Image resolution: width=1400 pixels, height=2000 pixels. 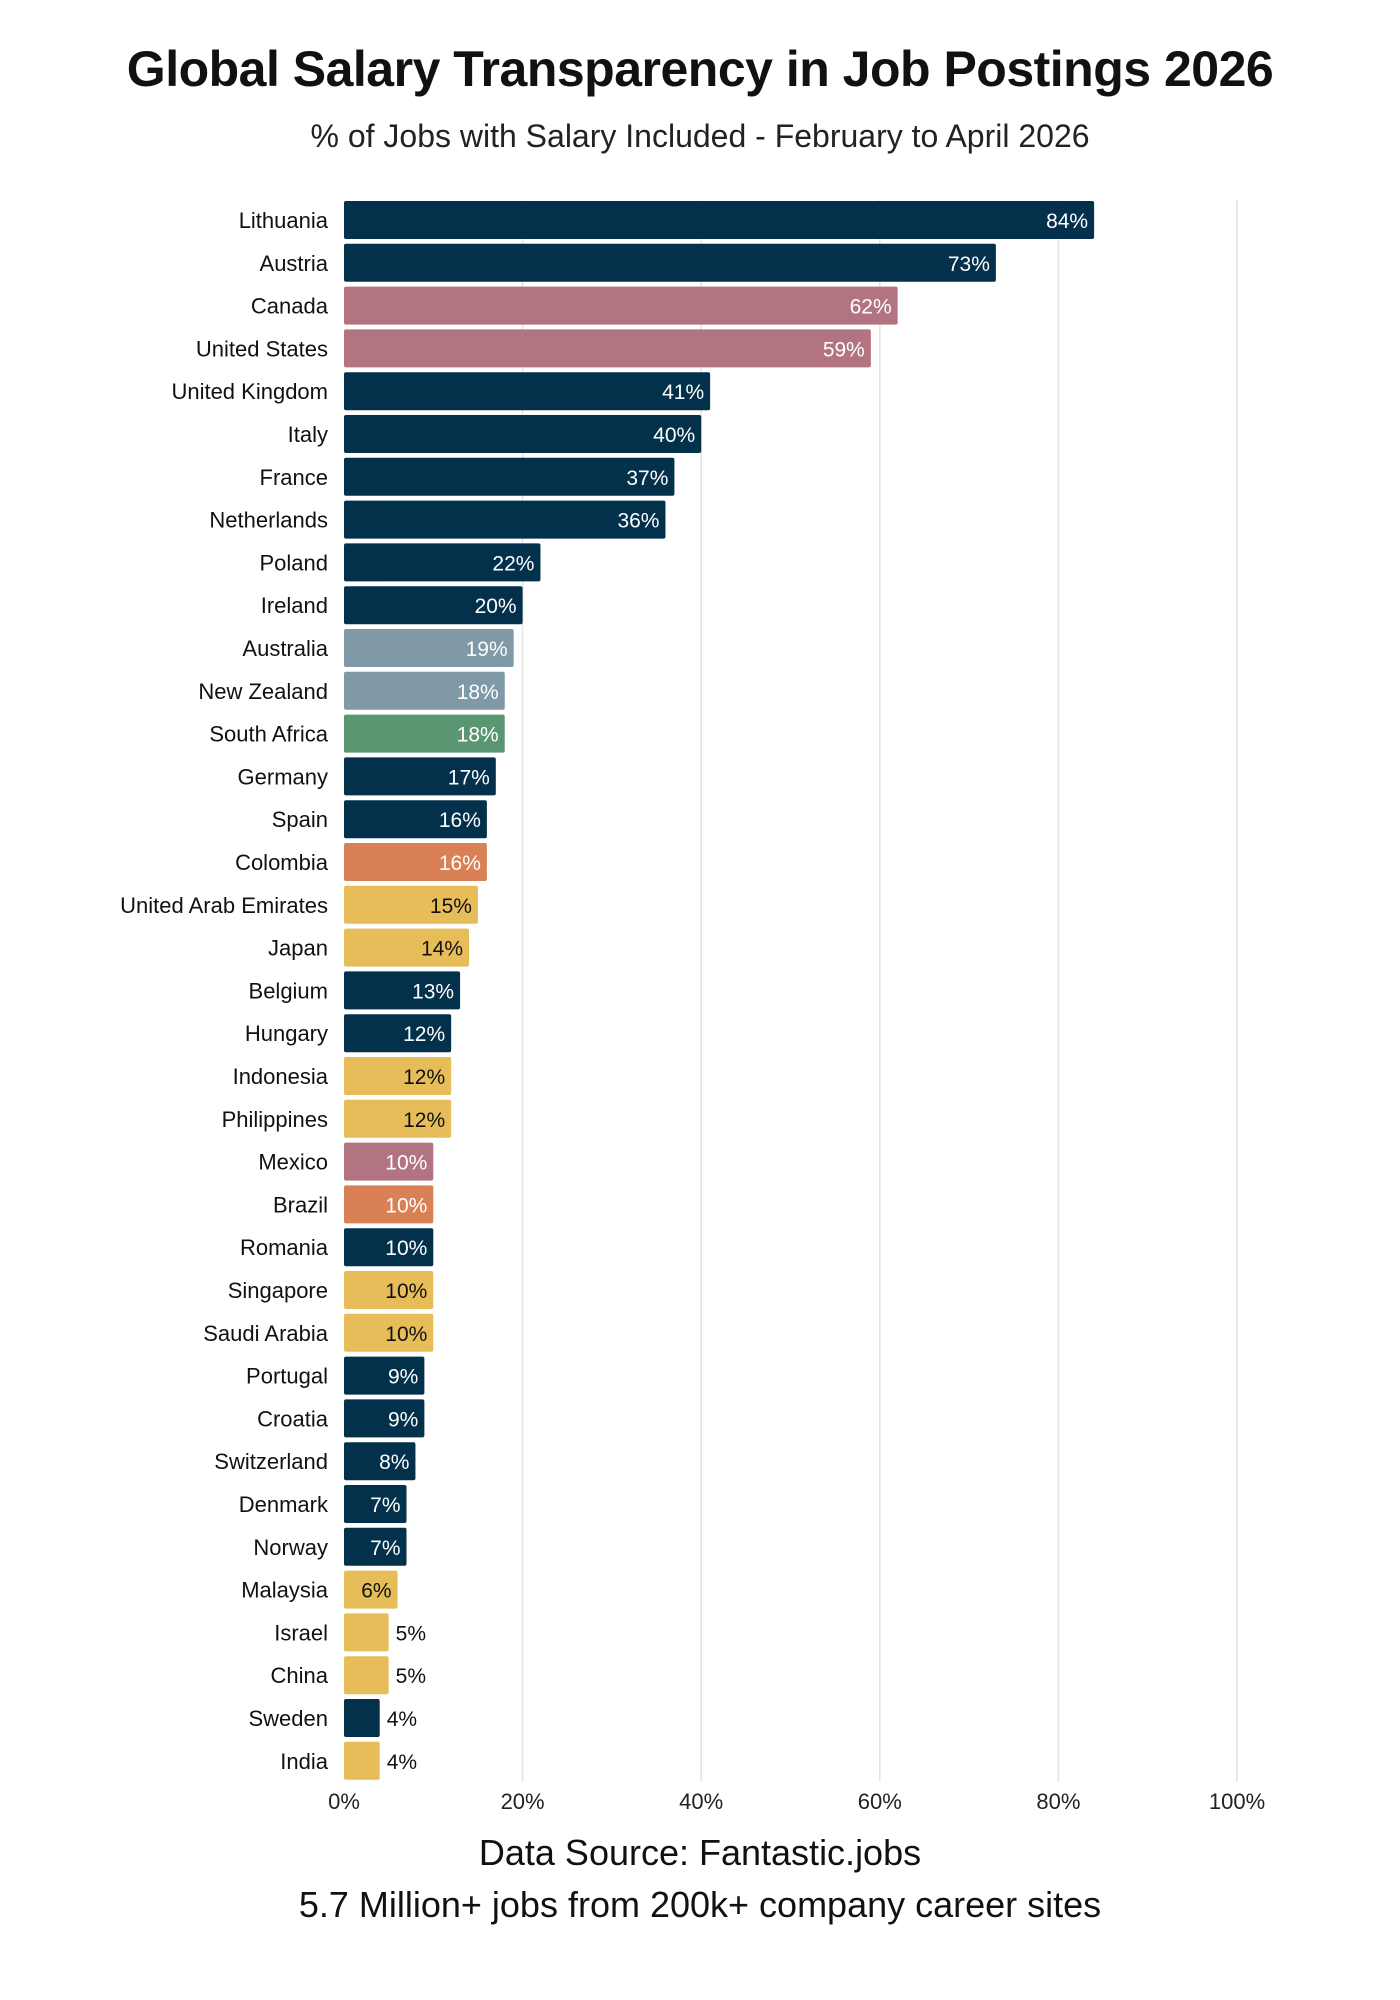 I want to click on category-label: Japan, so click(x=298, y=948).